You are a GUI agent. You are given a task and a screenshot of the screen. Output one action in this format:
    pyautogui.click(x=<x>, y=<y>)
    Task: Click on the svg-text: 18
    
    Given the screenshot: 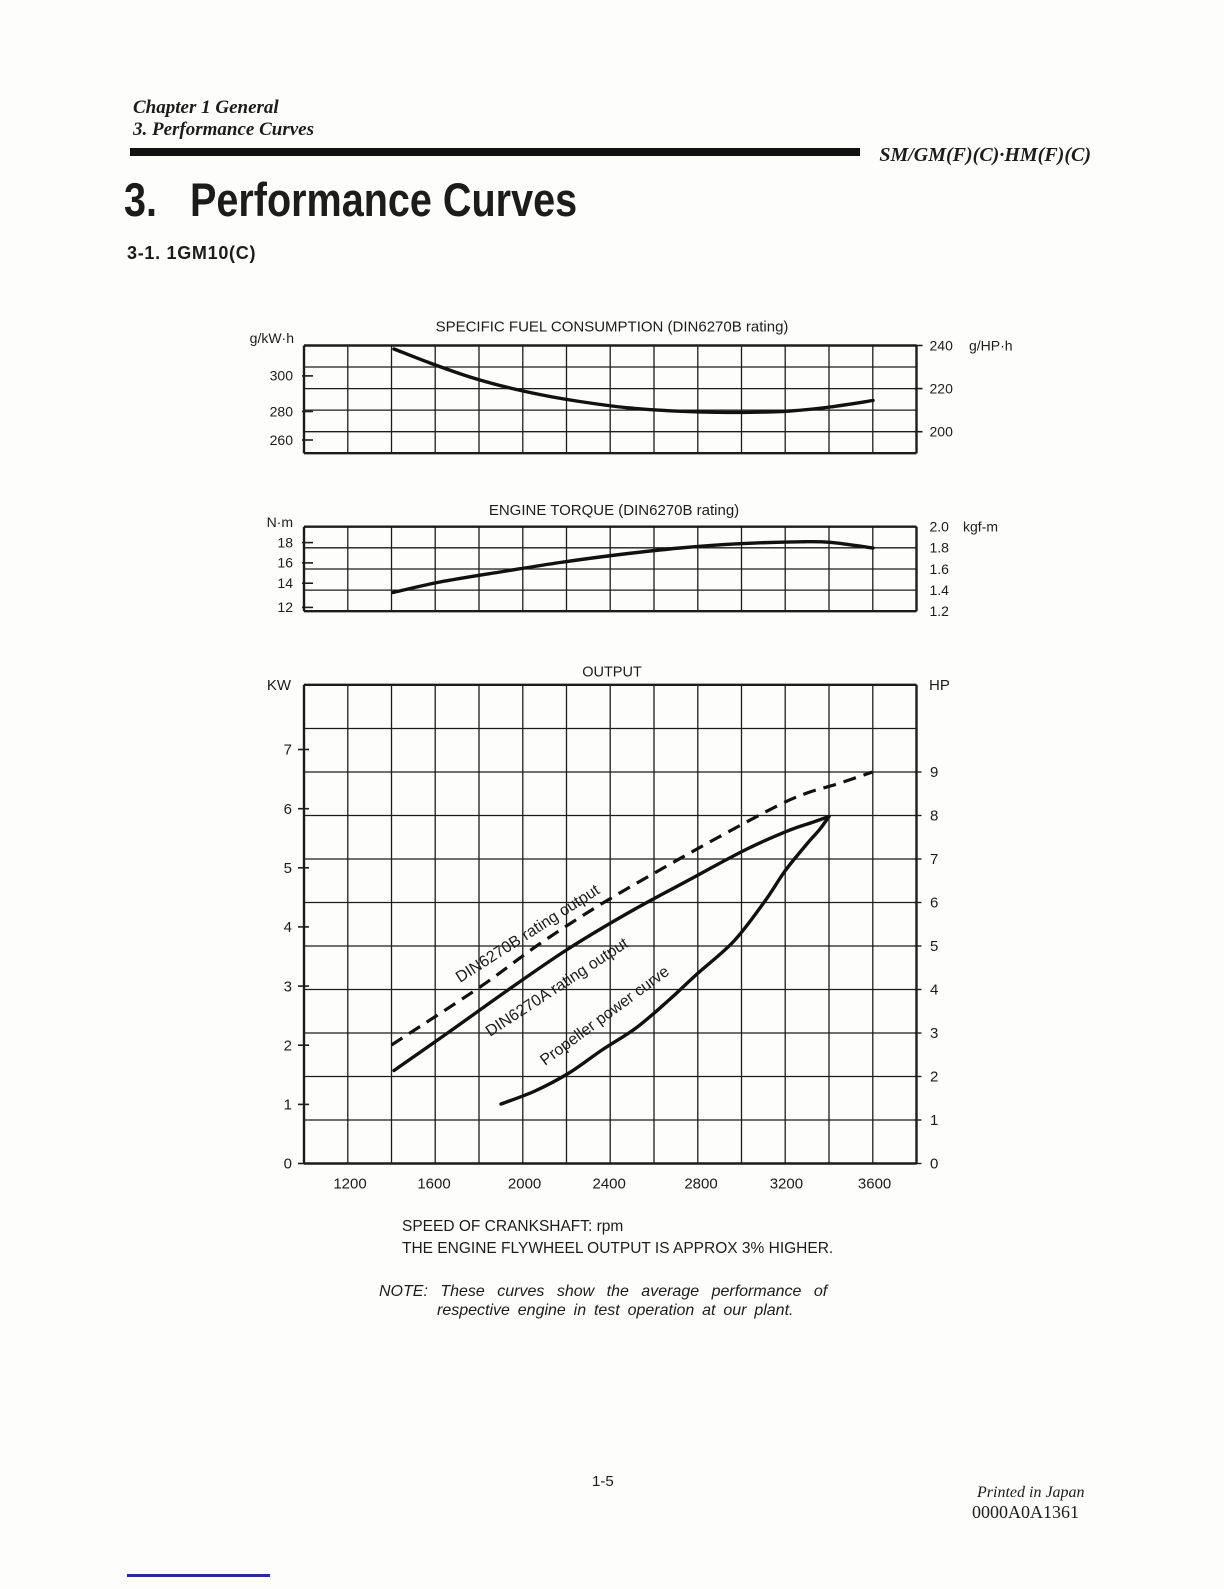 What is the action you would take?
    pyautogui.click(x=285, y=542)
    